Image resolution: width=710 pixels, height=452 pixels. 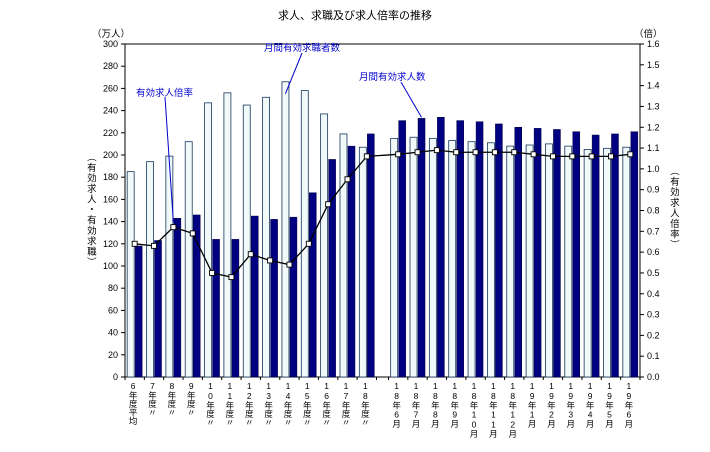 I want to click on y-axis-right-tick-label: 0.3, so click(x=653, y=315).